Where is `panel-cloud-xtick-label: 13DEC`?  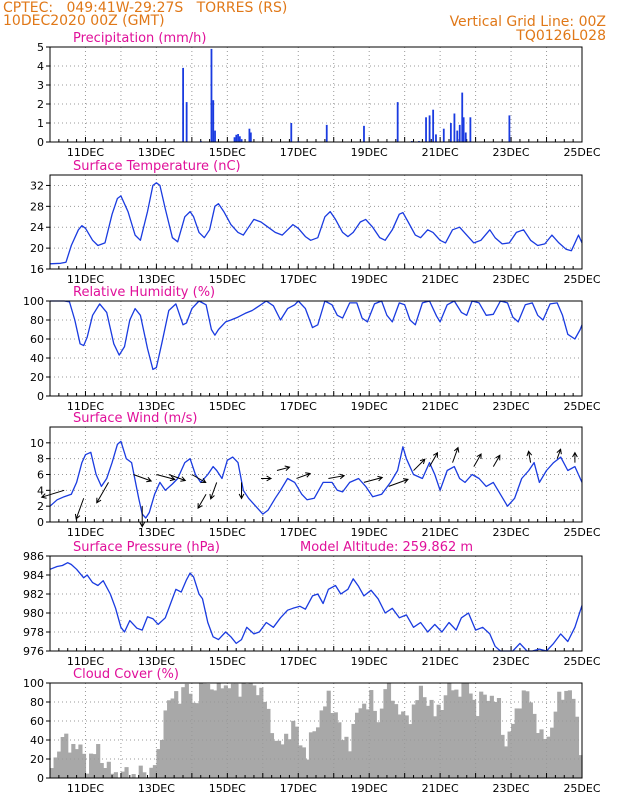 panel-cloud-xtick-label: 13DEC is located at coordinates (156, 788).